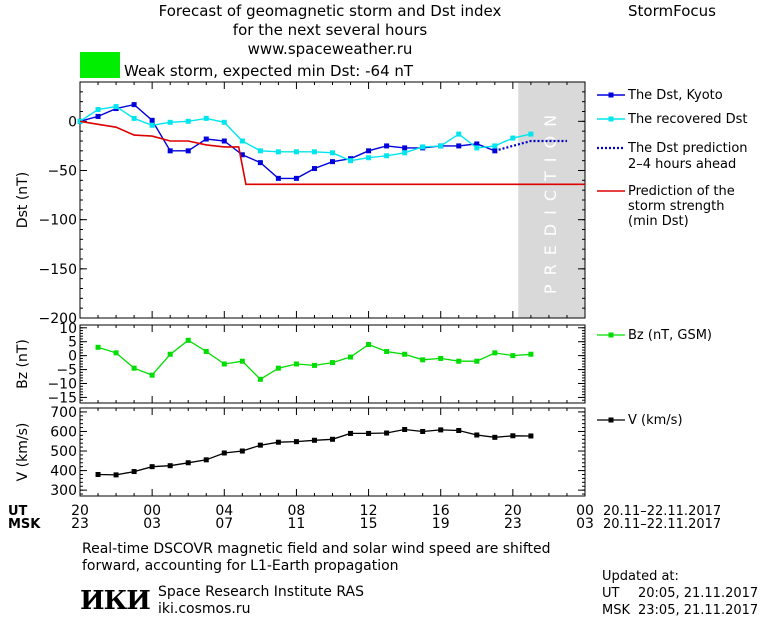  What do you see at coordinates (72, 343) in the screenshot?
I see `bz-ytick-label: 5` at bounding box center [72, 343].